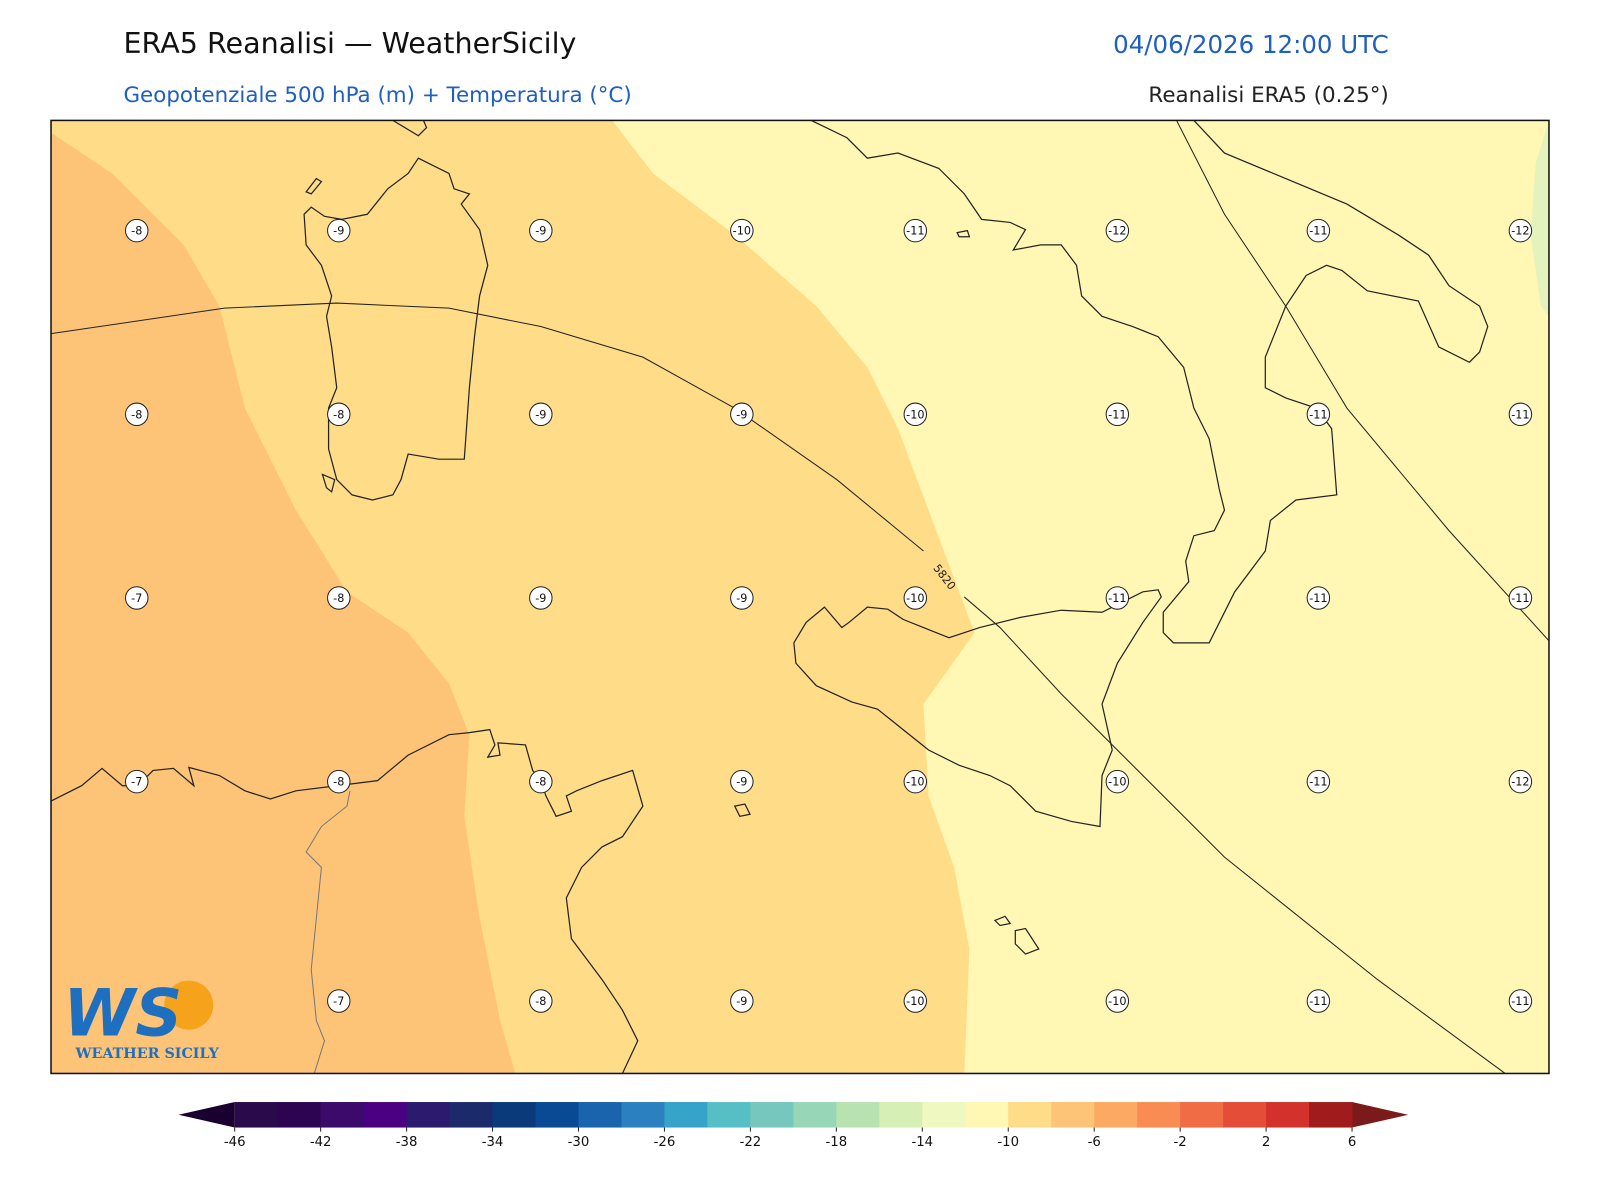 This screenshot has width=1600, height=1200. Describe the element at coordinates (751, 1142) in the screenshot. I see `colorbar-tick-label: -22` at that location.